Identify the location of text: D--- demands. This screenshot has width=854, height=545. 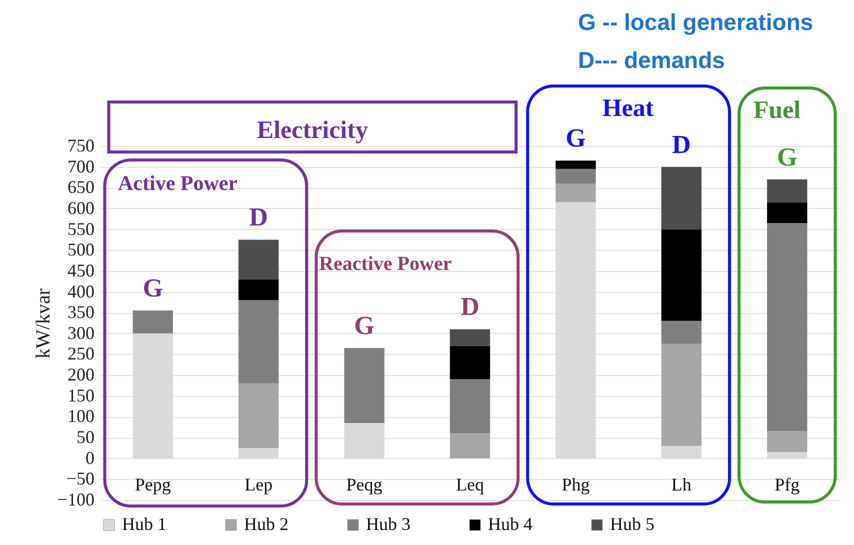
(651, 60).